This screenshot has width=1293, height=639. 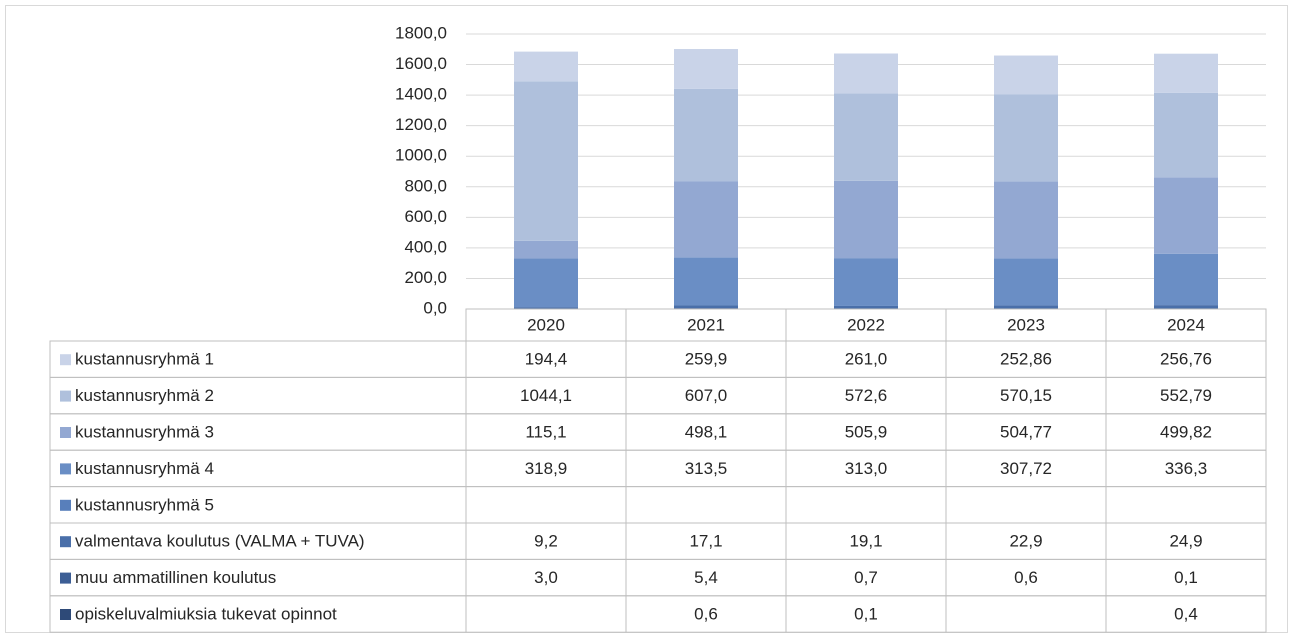 What do you see at coordinates (220, 541) in the screenshot?
I see `legend-label: valmentava koulutus (VALMA + TUVA)` at bounding box center [220, 541].